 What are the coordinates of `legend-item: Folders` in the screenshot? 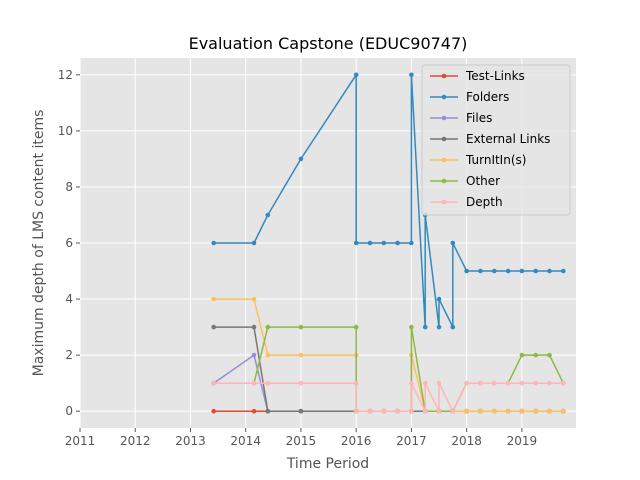 It's located at (469, 97).